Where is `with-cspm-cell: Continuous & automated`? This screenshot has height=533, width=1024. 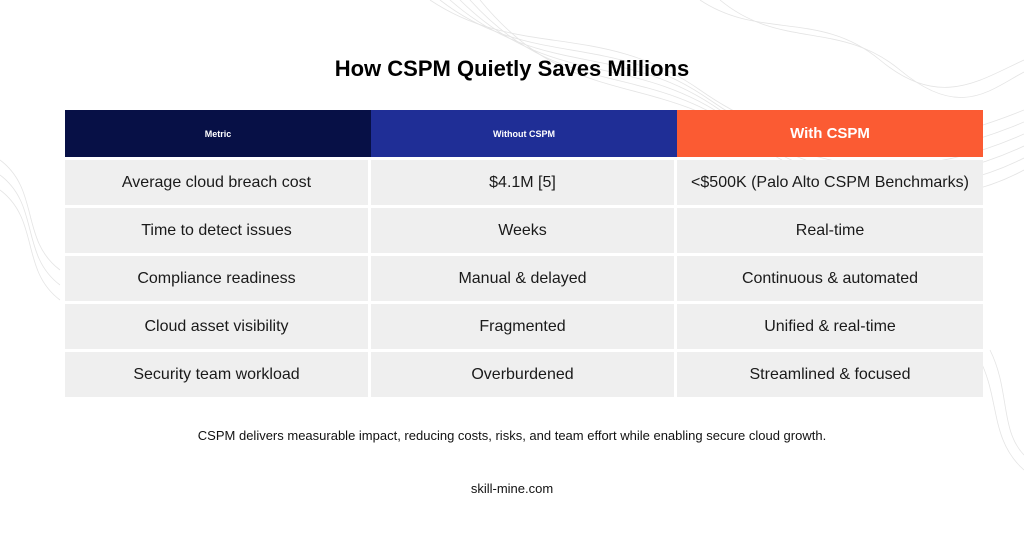 with-cspm-cell: Continuous & automated is located at coordinates (830, 278).